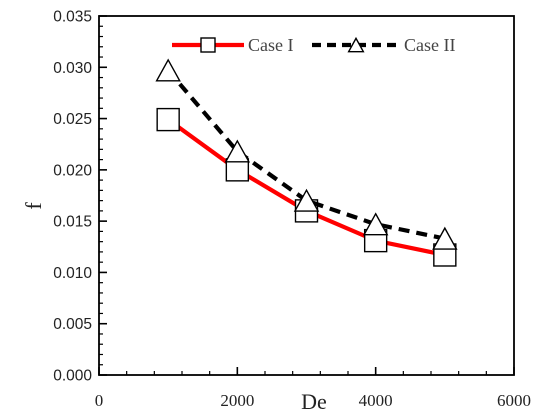 The width and height of the screenshot is (538, 417). I want to click on data-point-case-i, so click(168, 119).